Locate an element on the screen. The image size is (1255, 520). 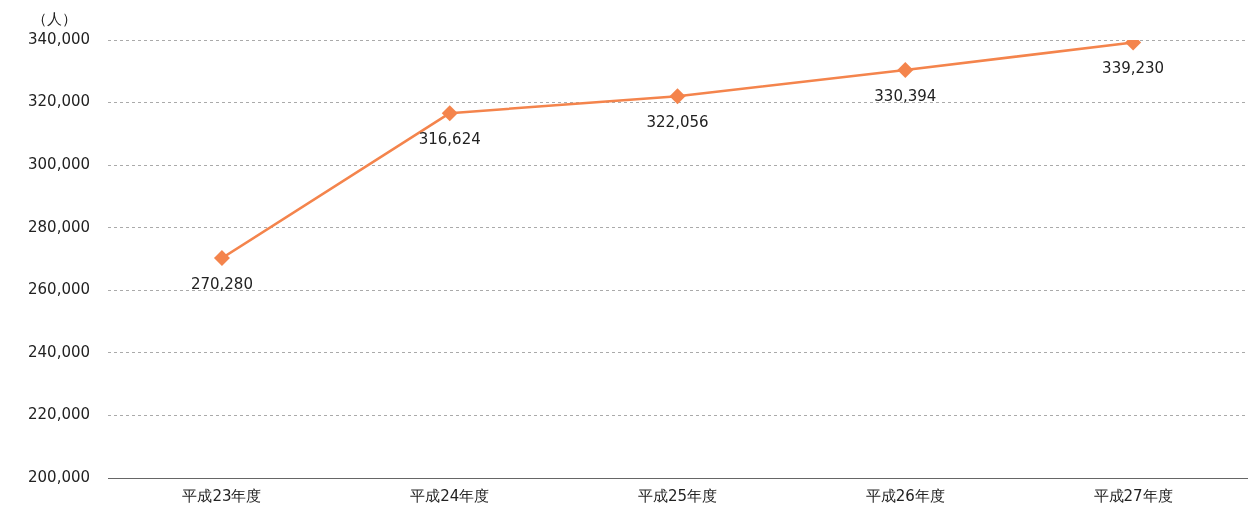
x-tick-label: 平成27年度 is located at coordinates (1133, 495).